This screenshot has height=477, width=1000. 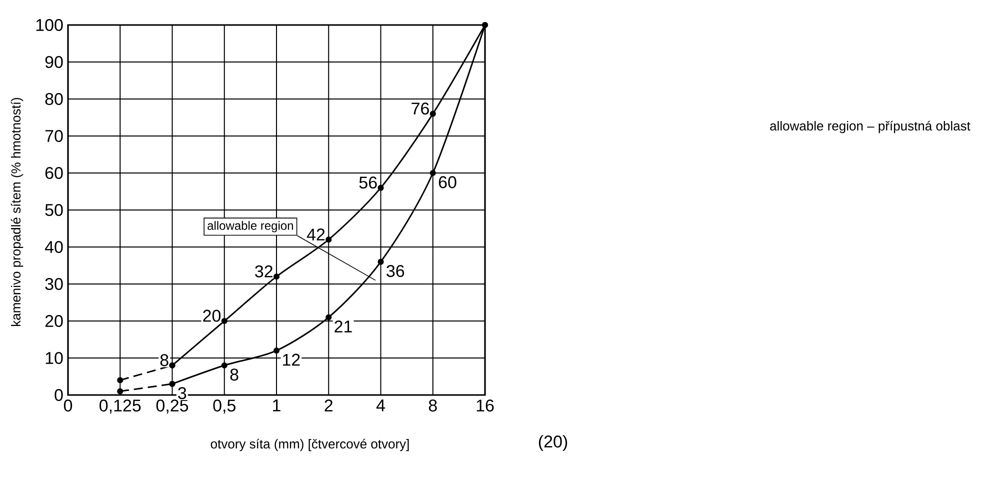 I want to click on x-tick-label: 16, so click(x=485, y=406).